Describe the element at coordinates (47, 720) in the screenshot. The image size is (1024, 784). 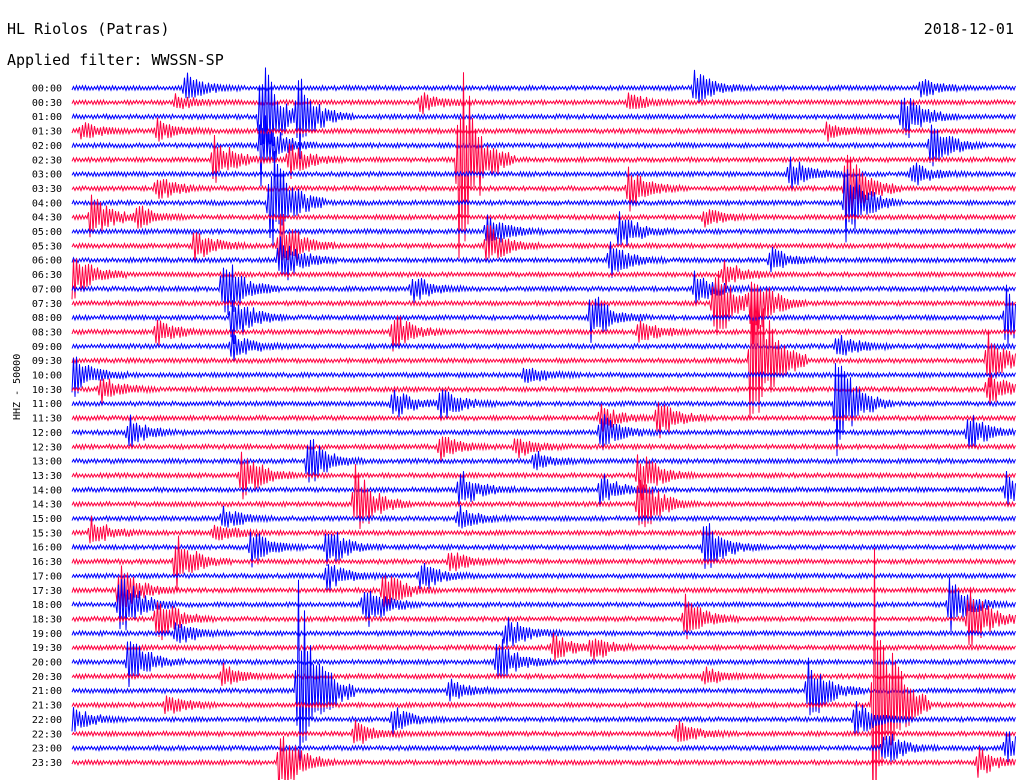
I see `row-time-label: 22:00` at that location.